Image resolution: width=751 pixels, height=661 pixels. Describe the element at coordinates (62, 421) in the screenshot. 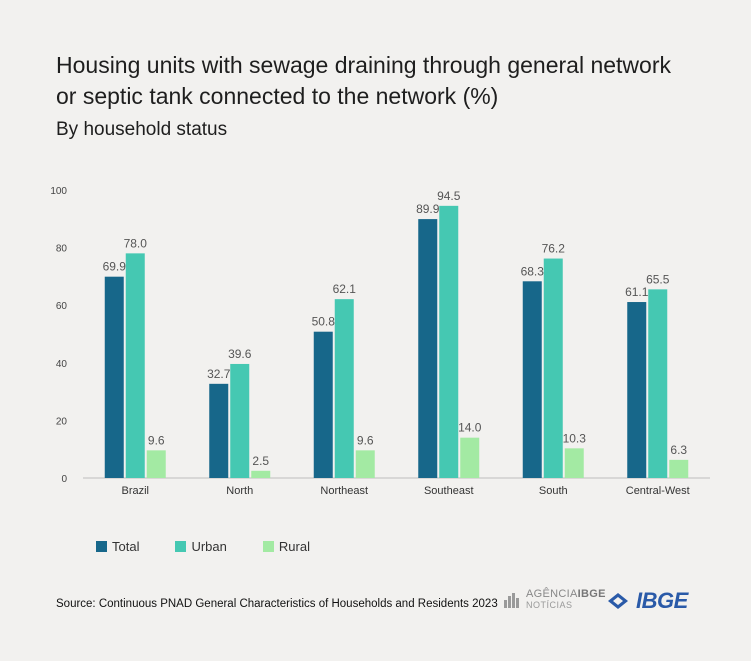

I see `y-tick-label: 20` at that location.